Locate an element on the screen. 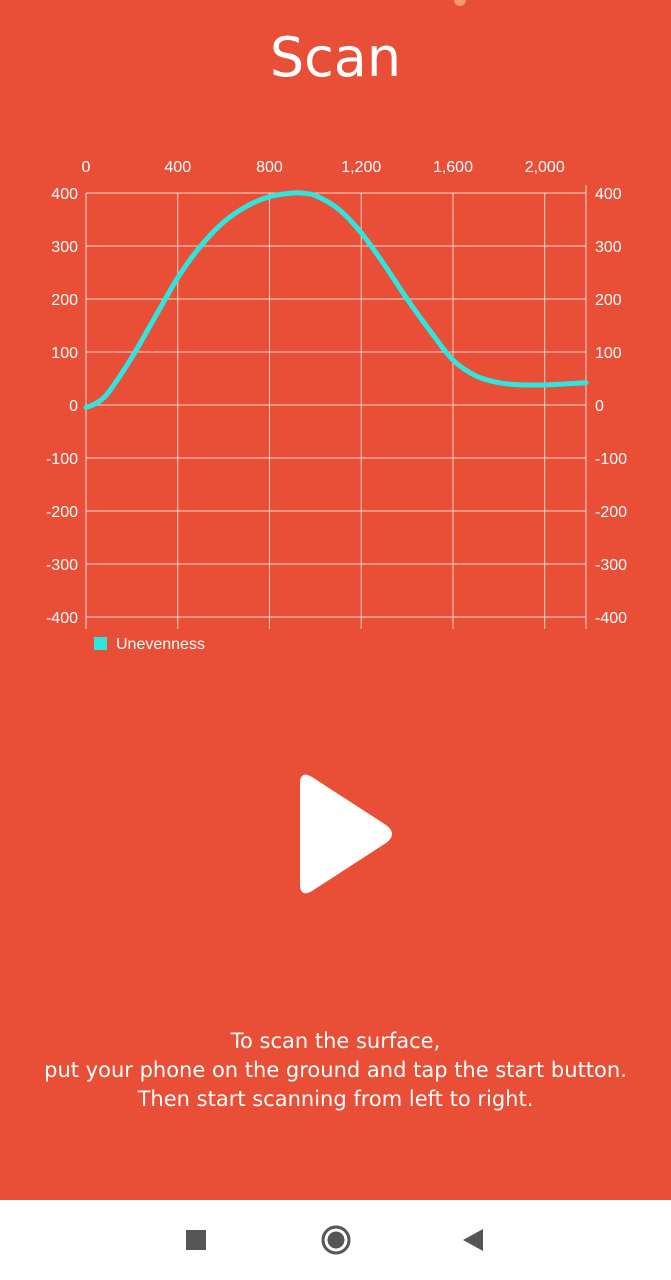 The height and width of the screenshot is (1280, 671). x-tick-label: 2,000 is located at coordinates (545, 167).